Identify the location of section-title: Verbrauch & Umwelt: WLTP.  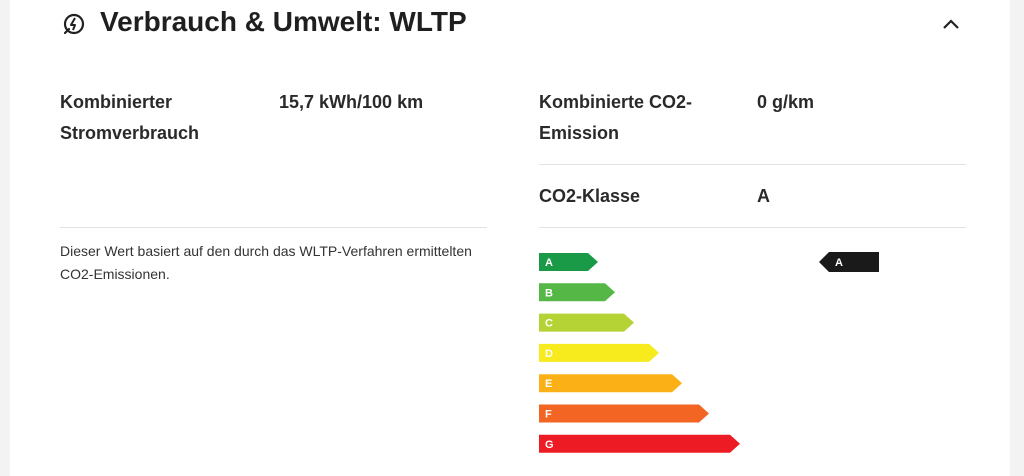
(283, 21).